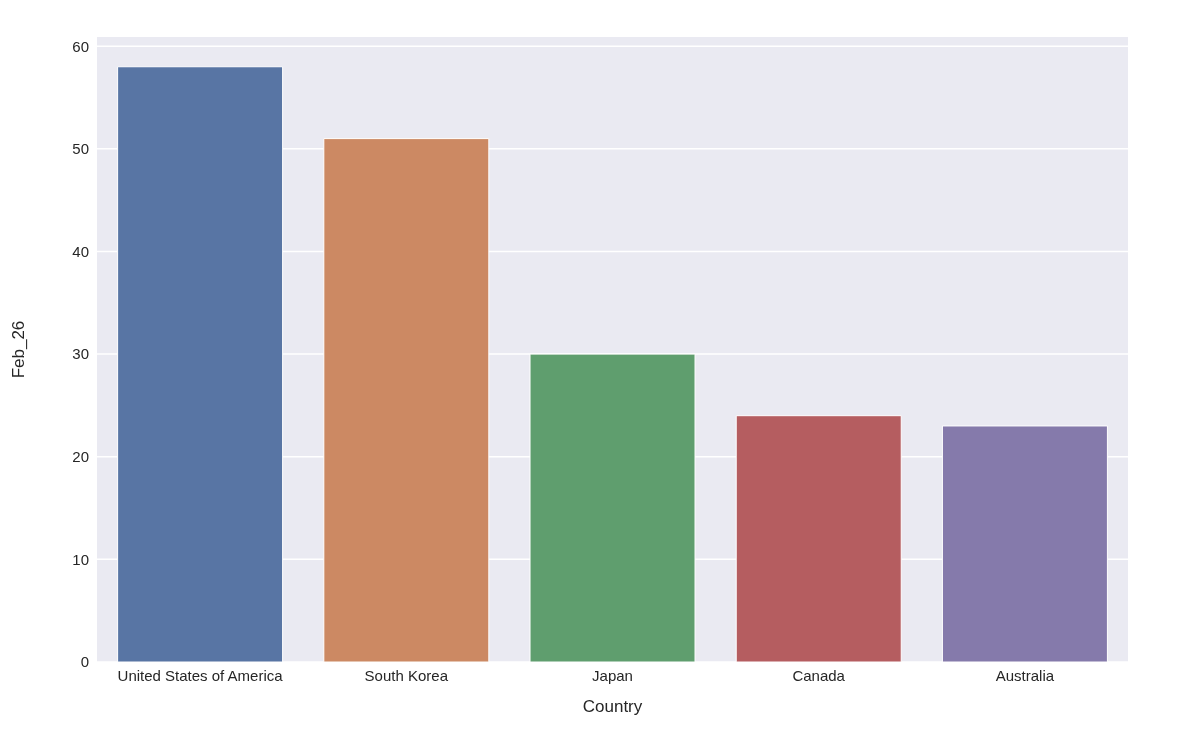  What do you see at coordinates (612, 675) in the screenshot?
I see `x-tick-label: Japan` at bounding box center [612, 675].